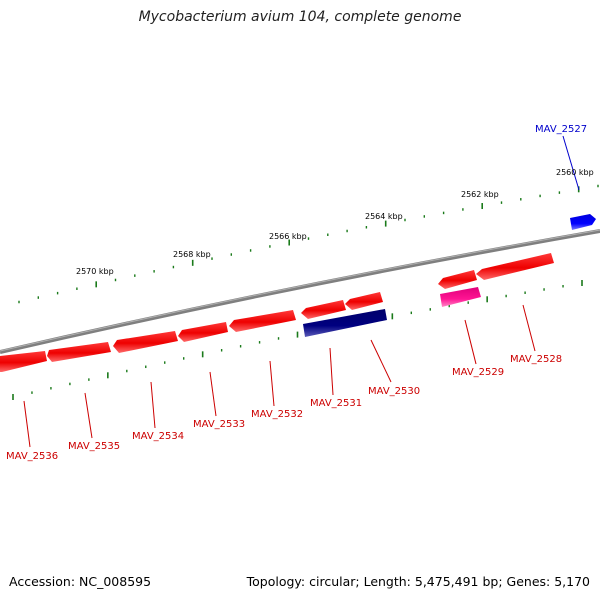  Describe the element at coordinates (288, 236) in the screenshot. I see `ruler-label-2566: 2566 kbp` at that location.